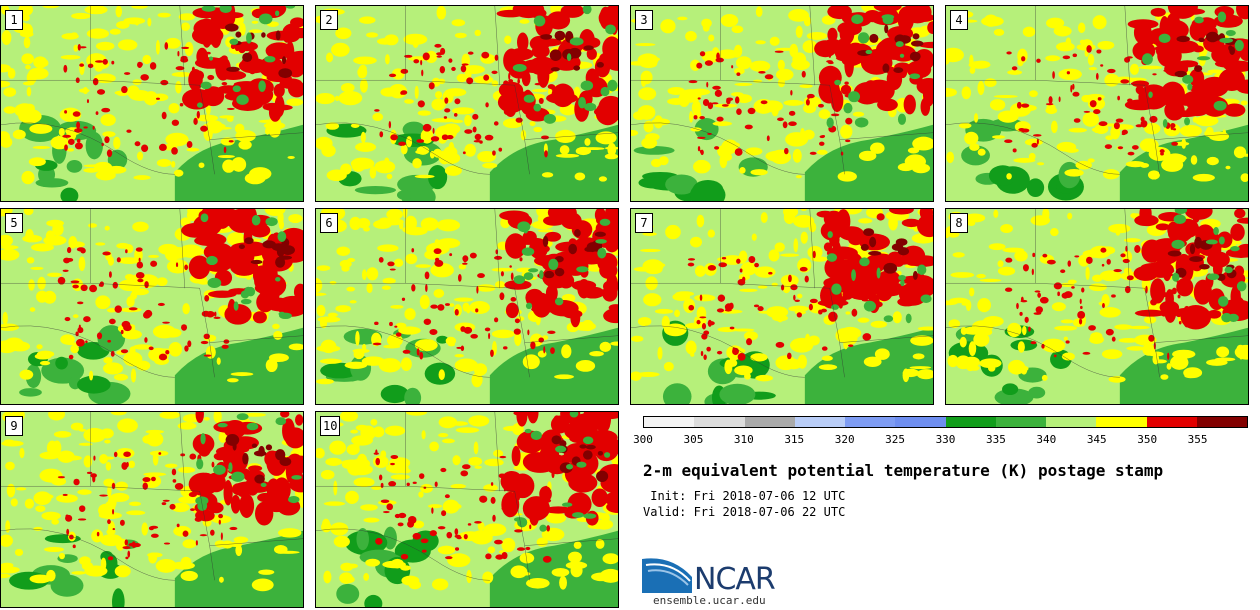 The width and height of the screenshot is (1260, 610). What do you see at coordinates (709, 600) in the screenshot?
I see `site-url: ensemble.ucar.edu` at bounding box center [709, 600].